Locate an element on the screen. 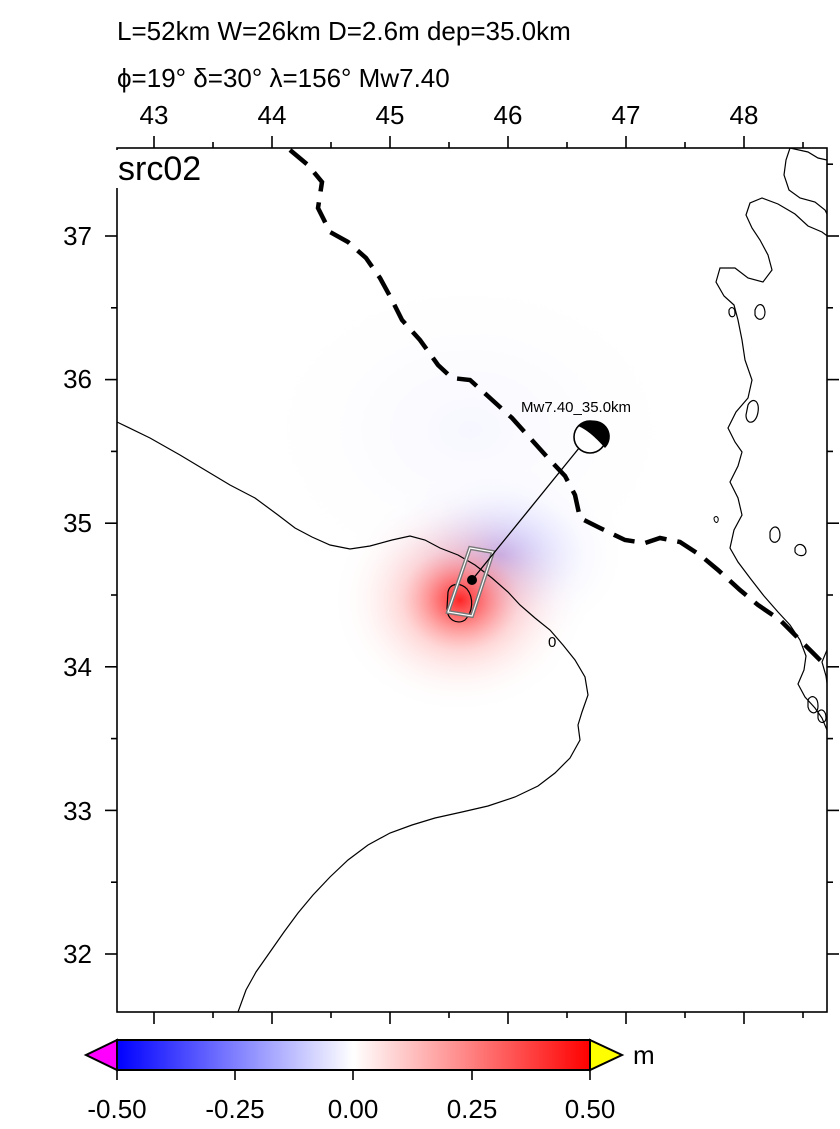  colorbar: m -0.50 -0.25 0.00 0.25 0.50 is located at coordinates (369, 1081).